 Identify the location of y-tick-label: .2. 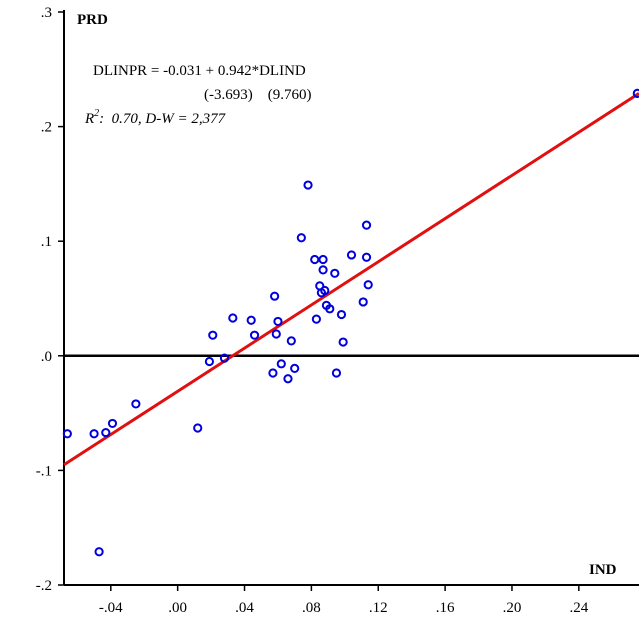
(46, 128).